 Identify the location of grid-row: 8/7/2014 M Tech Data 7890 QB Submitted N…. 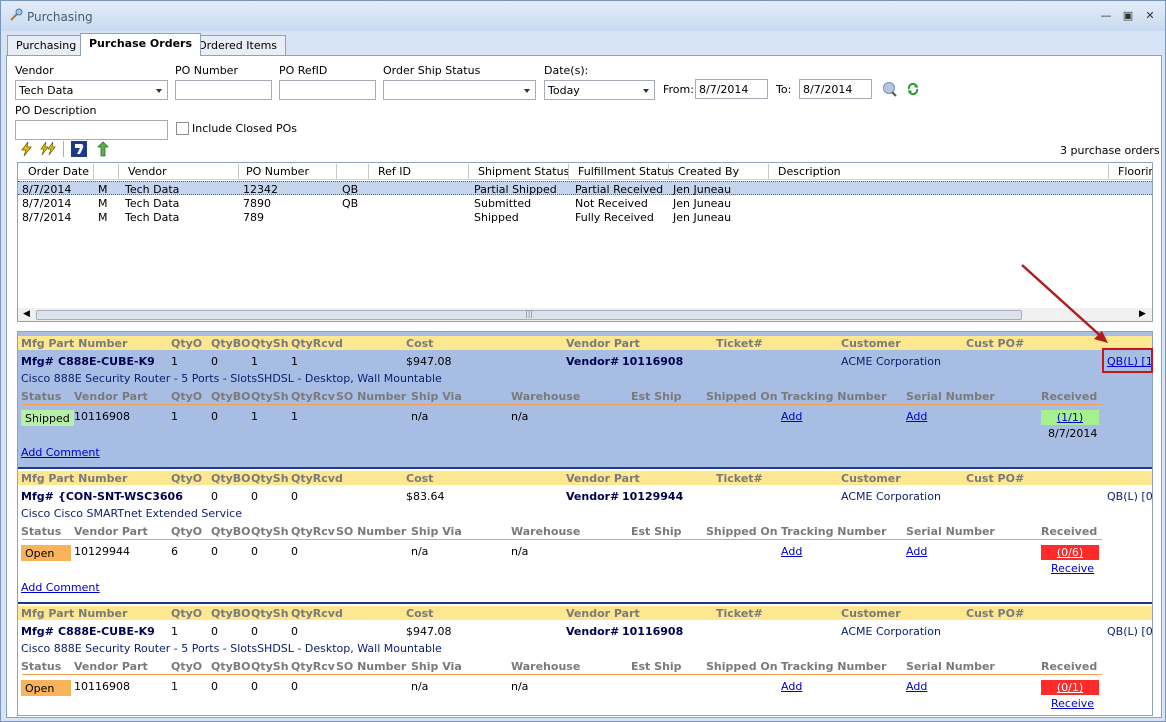
(585, 203).